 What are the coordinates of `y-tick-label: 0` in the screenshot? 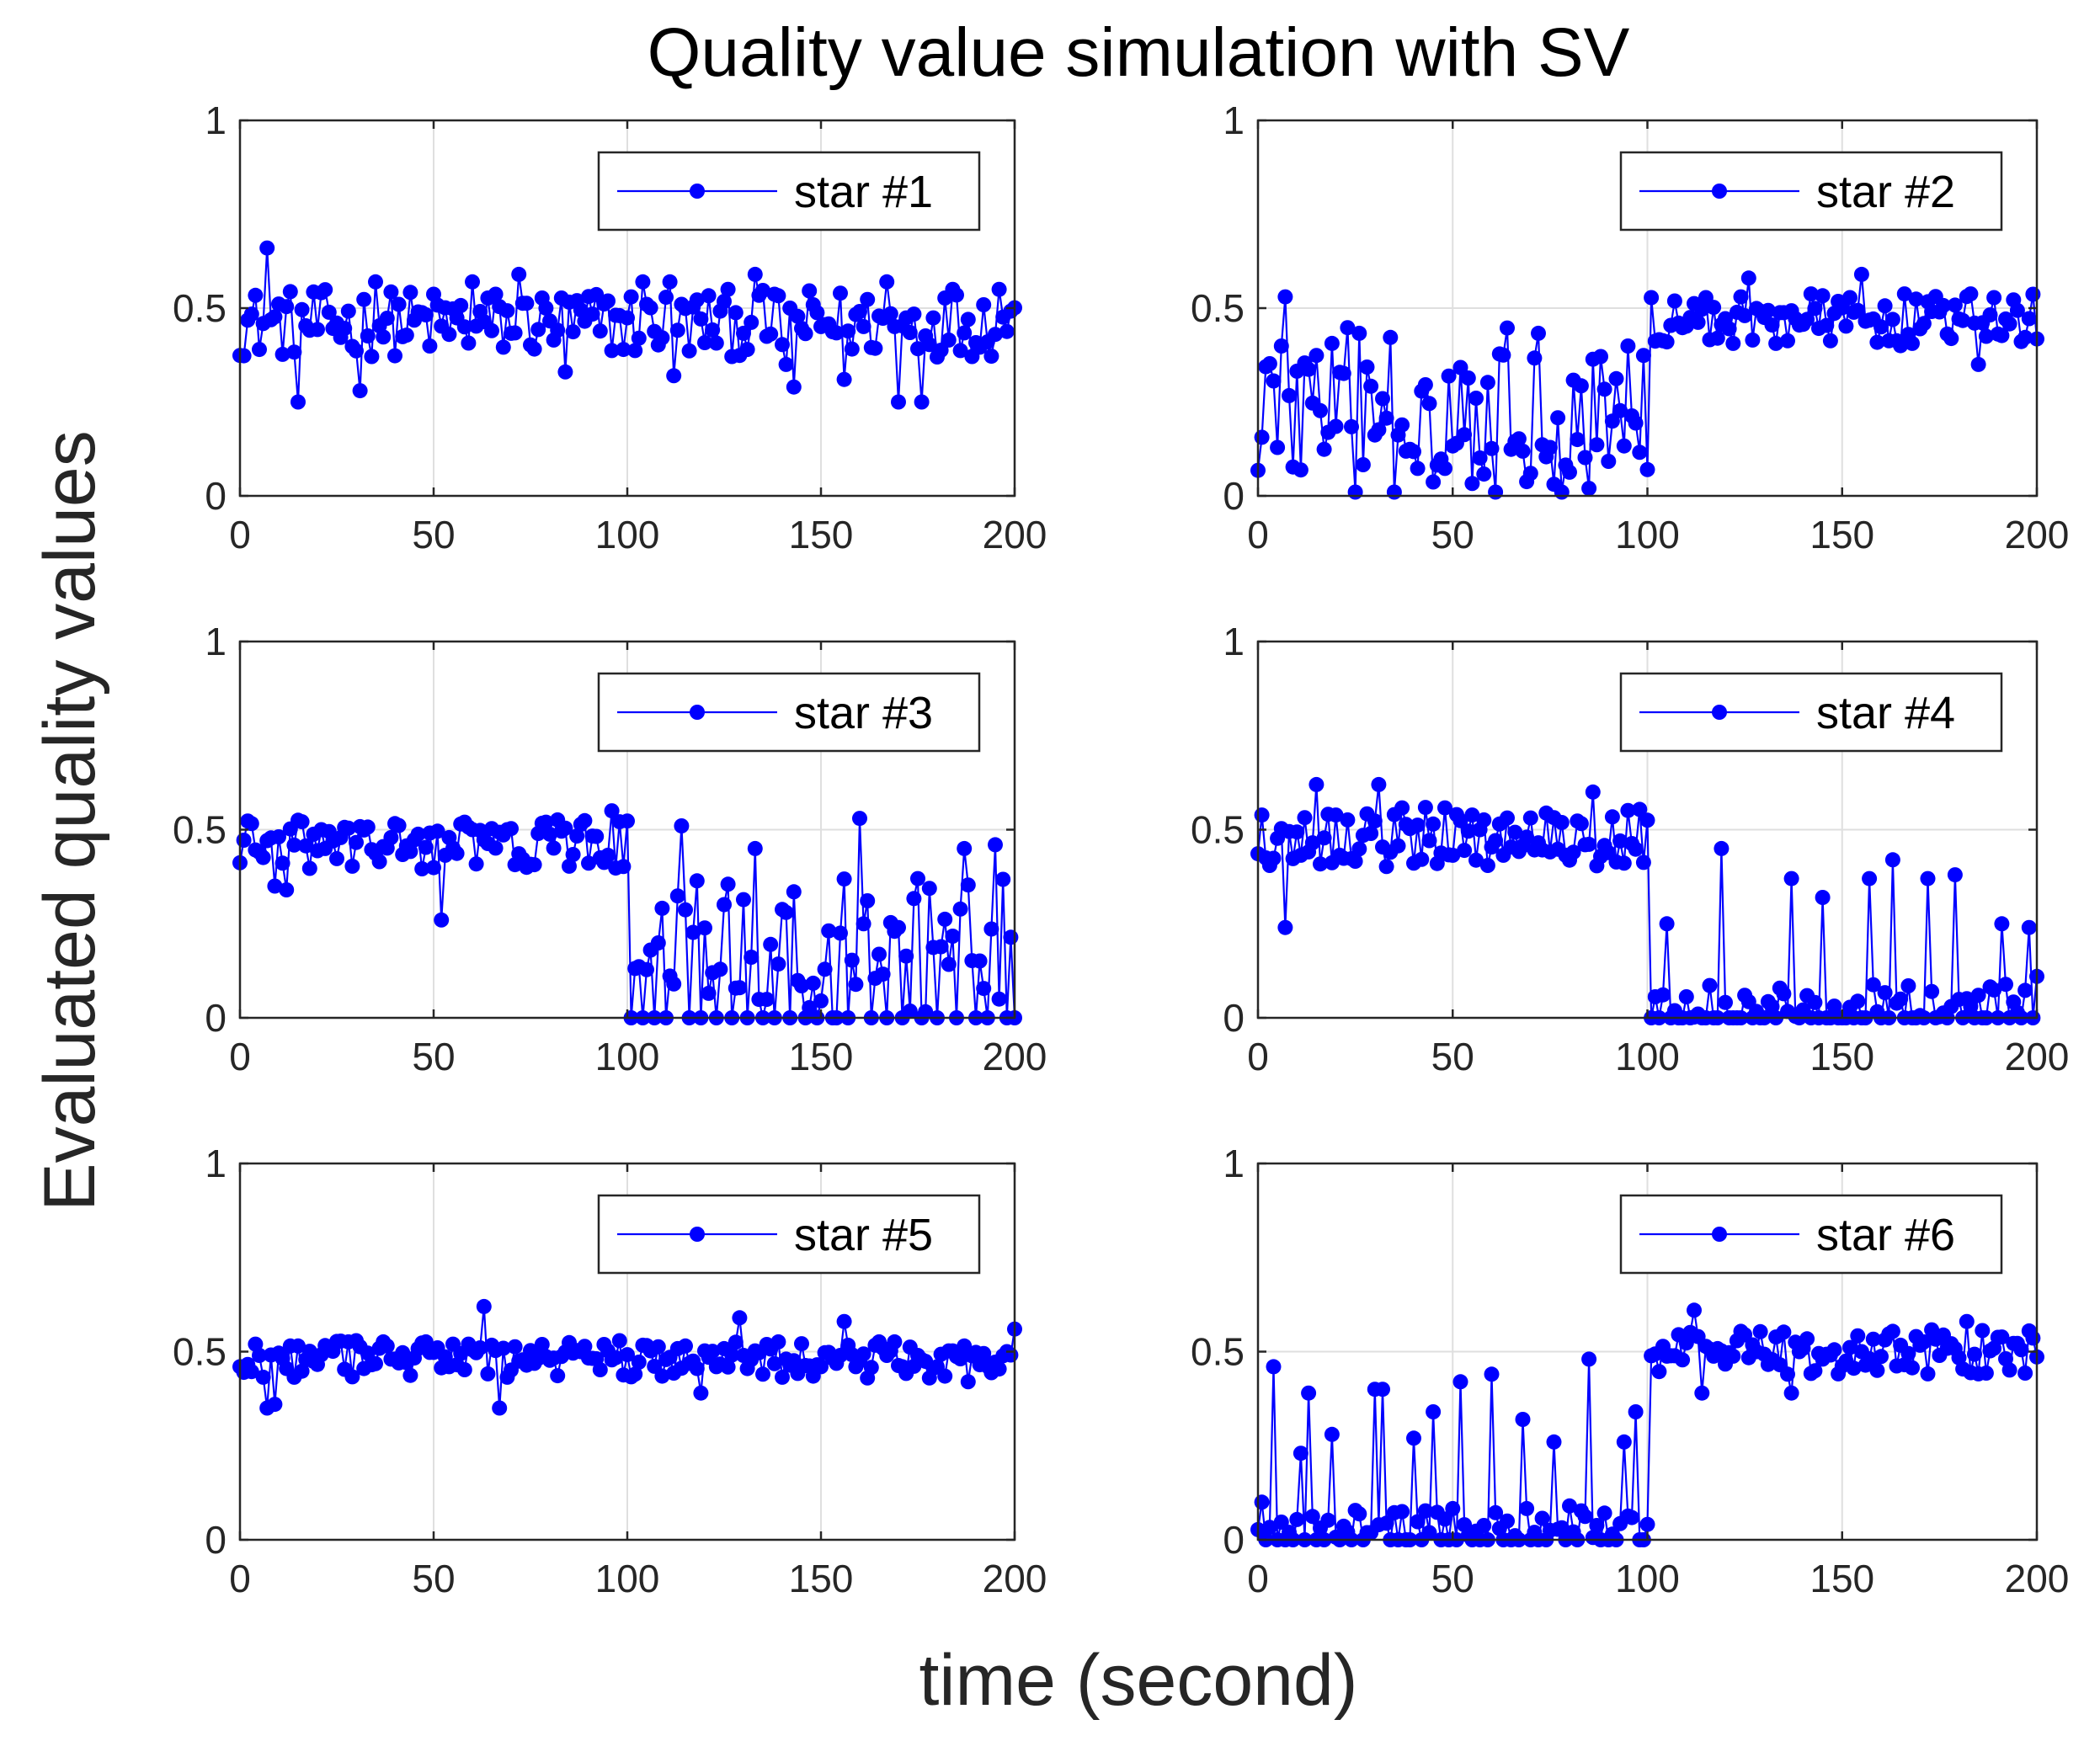 It's located at (216, 496).